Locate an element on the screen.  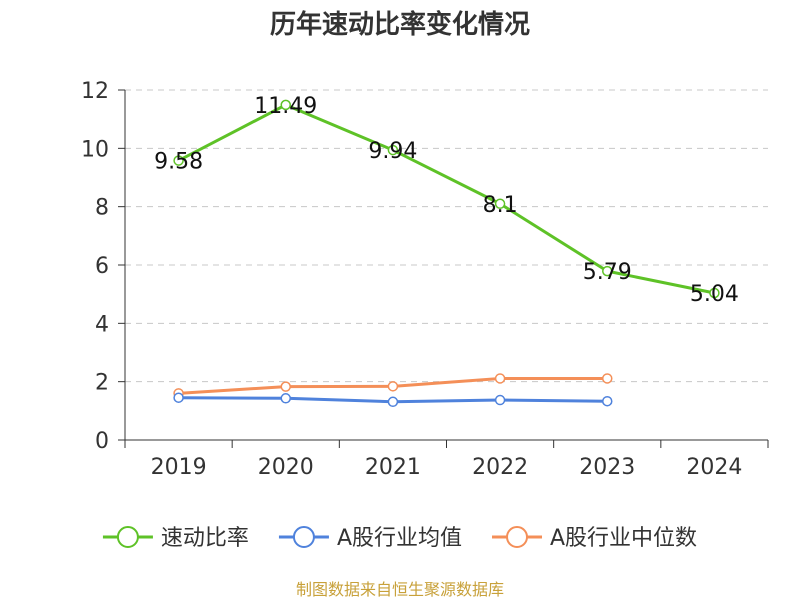
y-tick-label: 10 is located at coordinates (95, 149).